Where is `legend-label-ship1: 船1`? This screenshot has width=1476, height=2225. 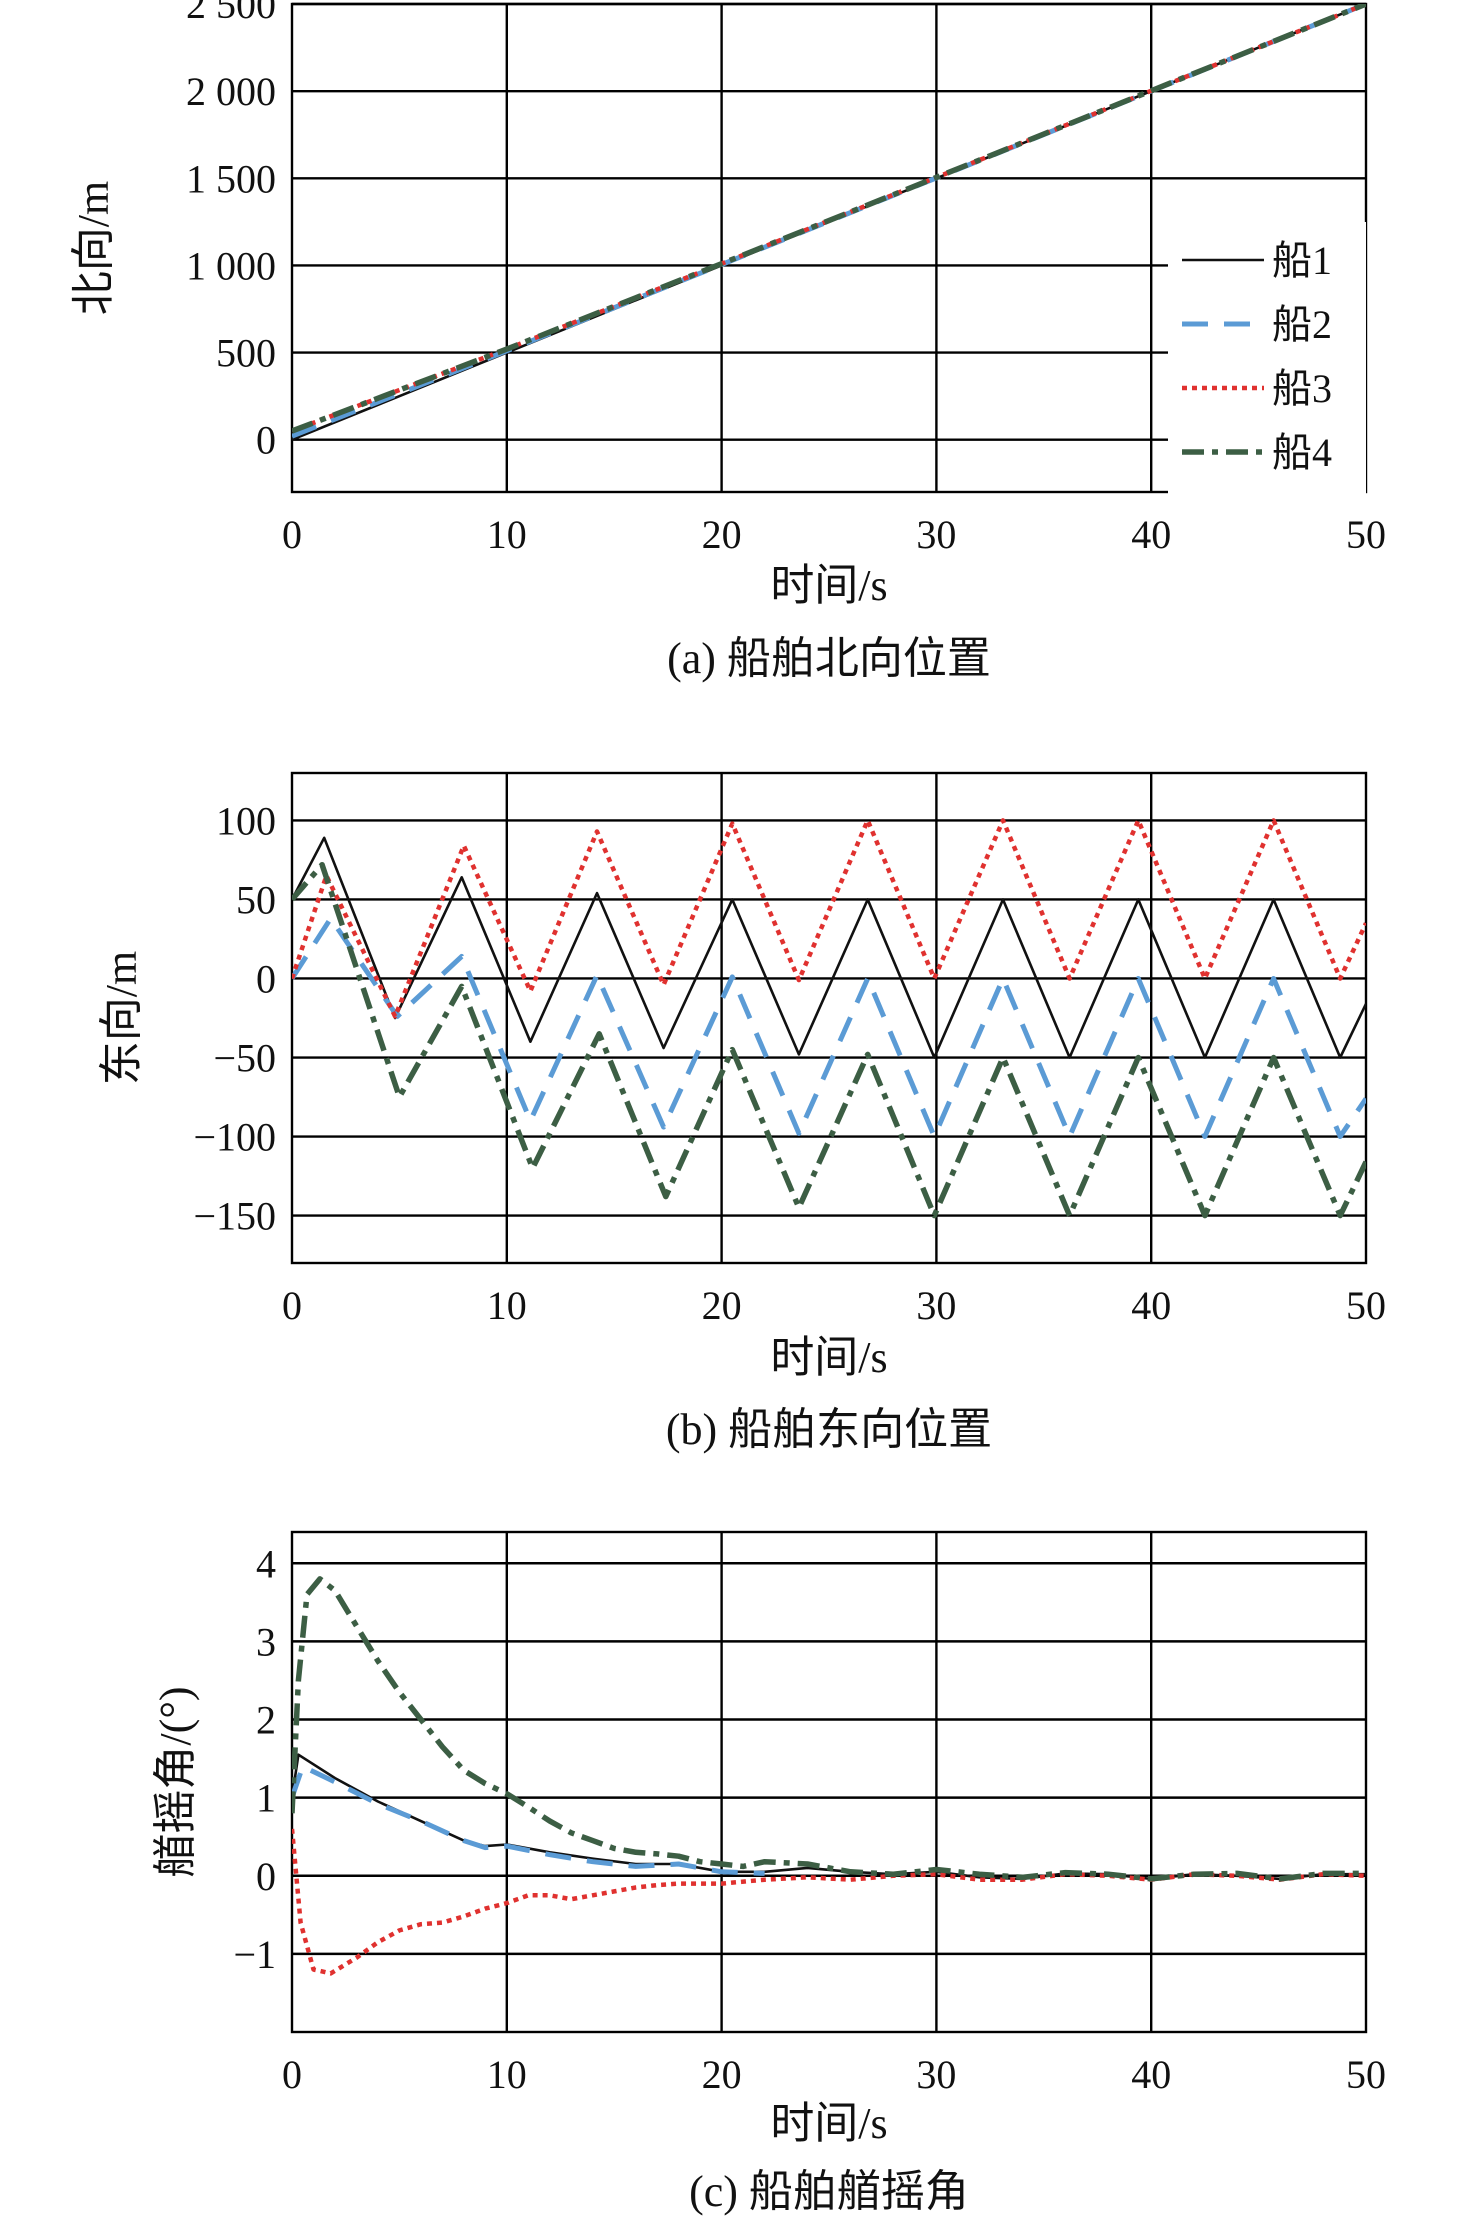
legend-label-ship1: 船1 is located at coordinates (1302, 260).